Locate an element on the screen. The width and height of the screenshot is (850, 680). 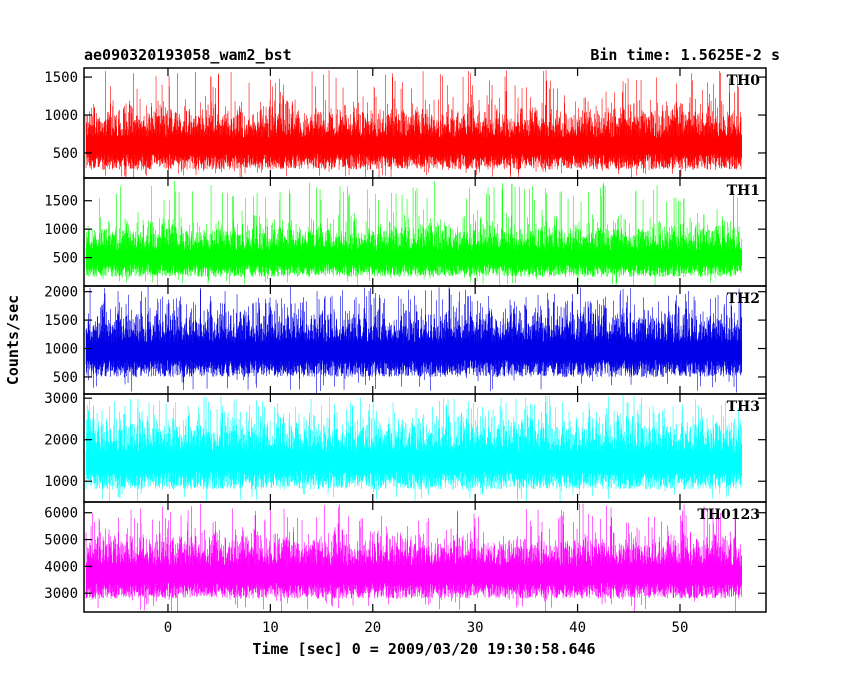
series-line-th0 is located at coordinates (414, 123).